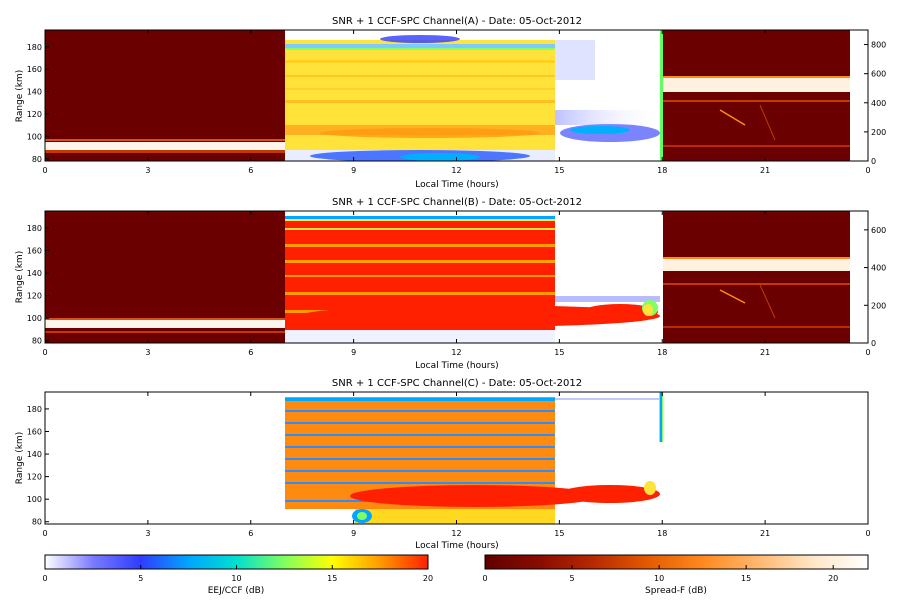 The height and width of the screenshot is (600, 900). I want to click on colorbar-eej: 0 5 10 15 20 EEJ/CCF (dB), so click(237, 575).